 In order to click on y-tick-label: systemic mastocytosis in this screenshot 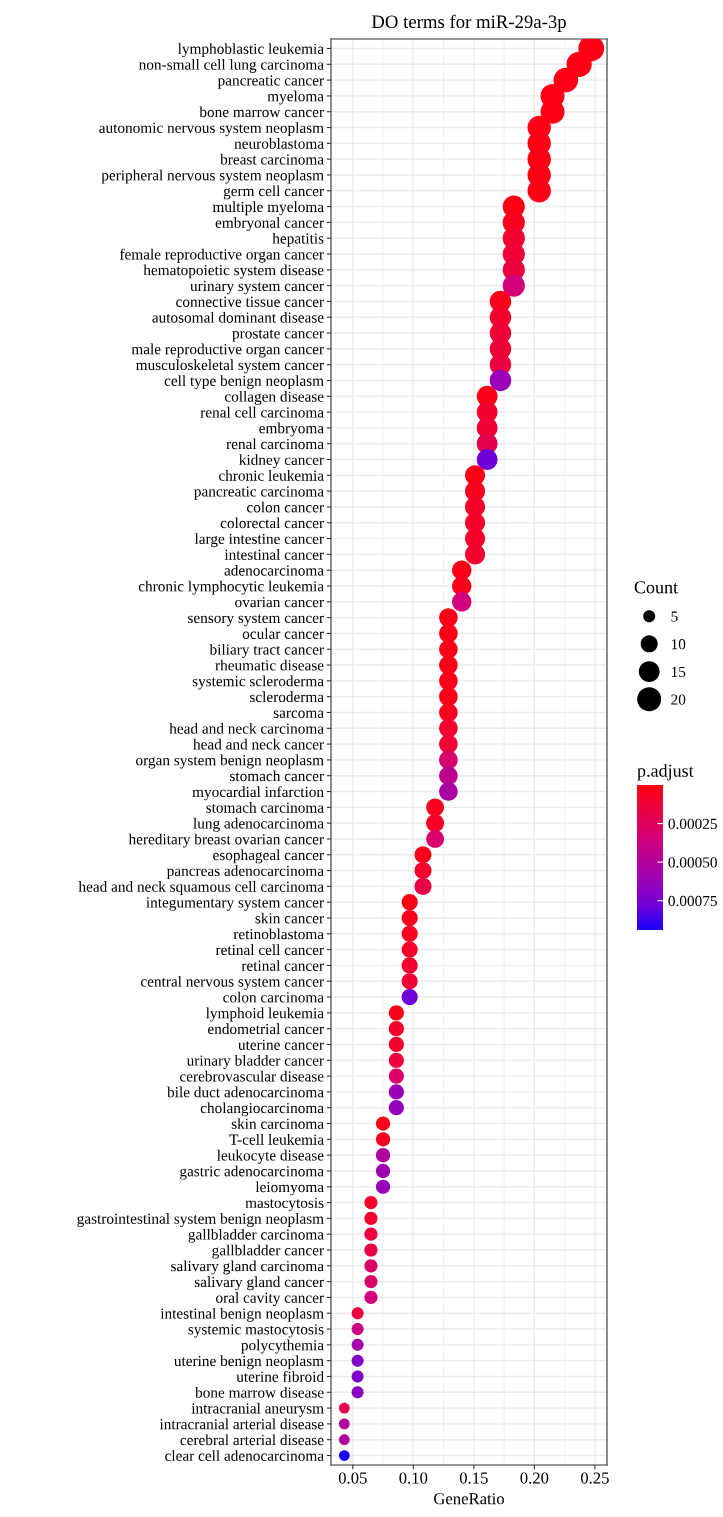, I will do `click(256, 1331)`.